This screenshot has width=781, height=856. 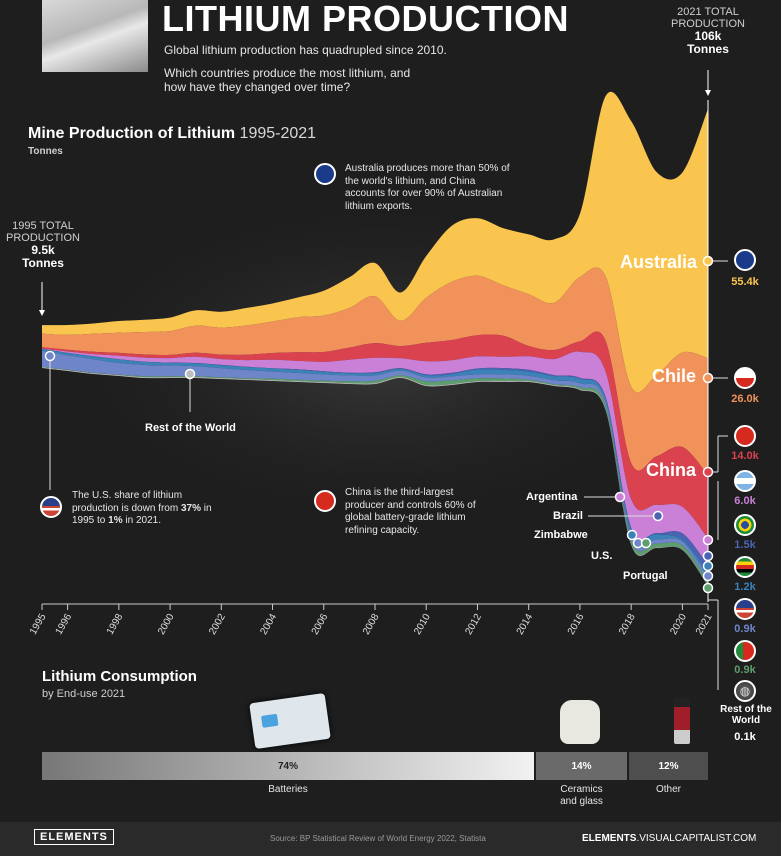 I want to click on total-1995: 1995 TOTAL PRODUCTION 9.5k Tonnes, so click(x=43, y=245).